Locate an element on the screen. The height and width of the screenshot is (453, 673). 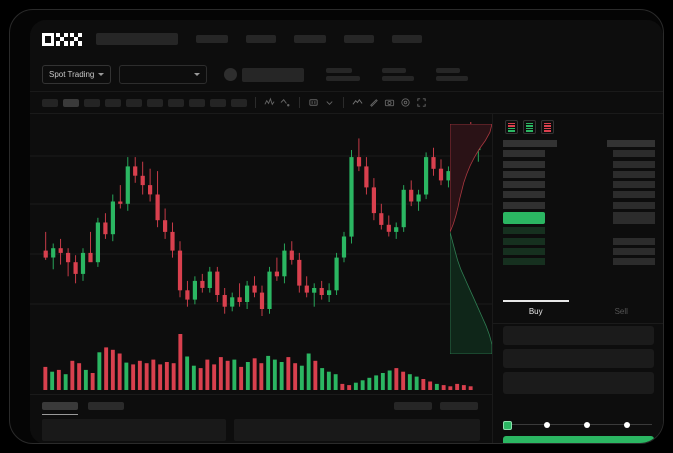
trading-mode-label: Spot Trading is located at coordinates (72, 74).